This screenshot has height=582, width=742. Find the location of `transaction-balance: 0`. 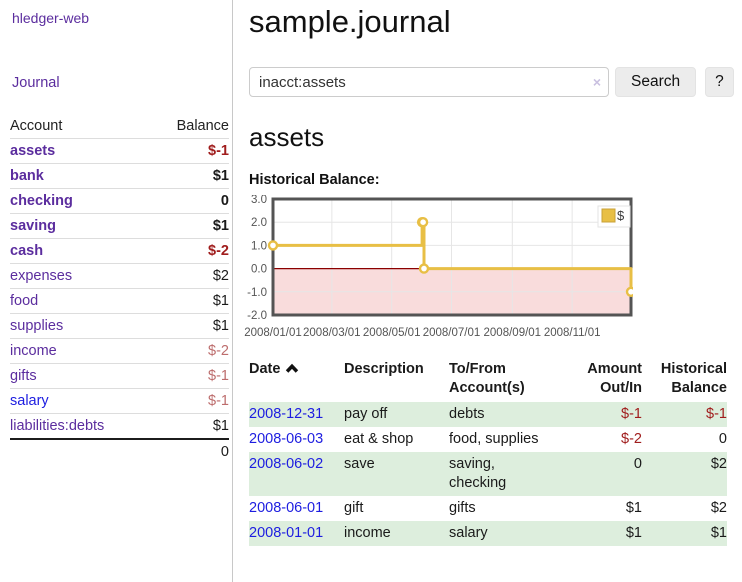

transaction-balance: 0 is located at coordinates (722, 439).